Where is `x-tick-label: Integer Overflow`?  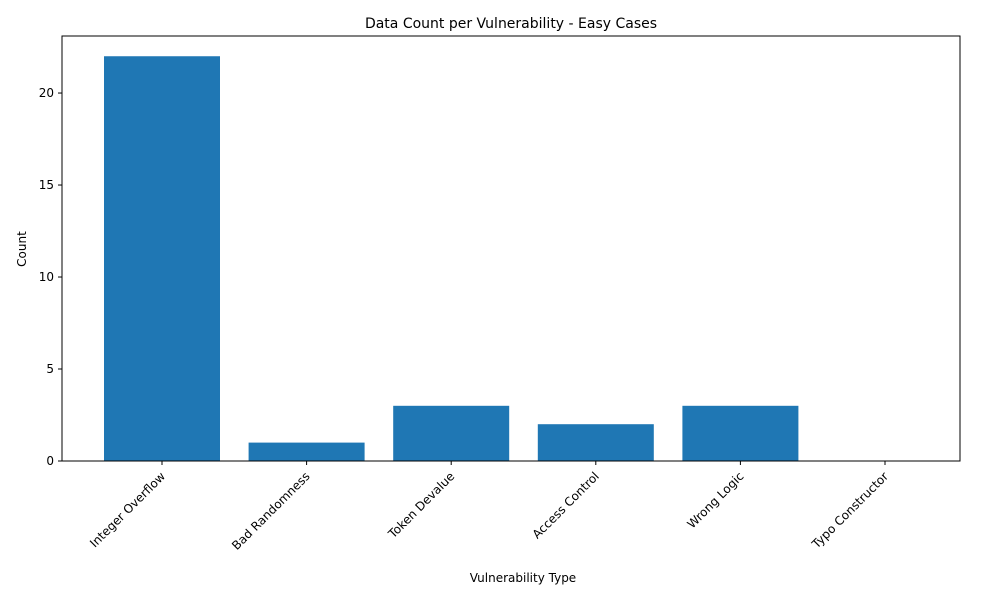 x-tick-label: Integer Overflow is located at coordinates (127, 509).